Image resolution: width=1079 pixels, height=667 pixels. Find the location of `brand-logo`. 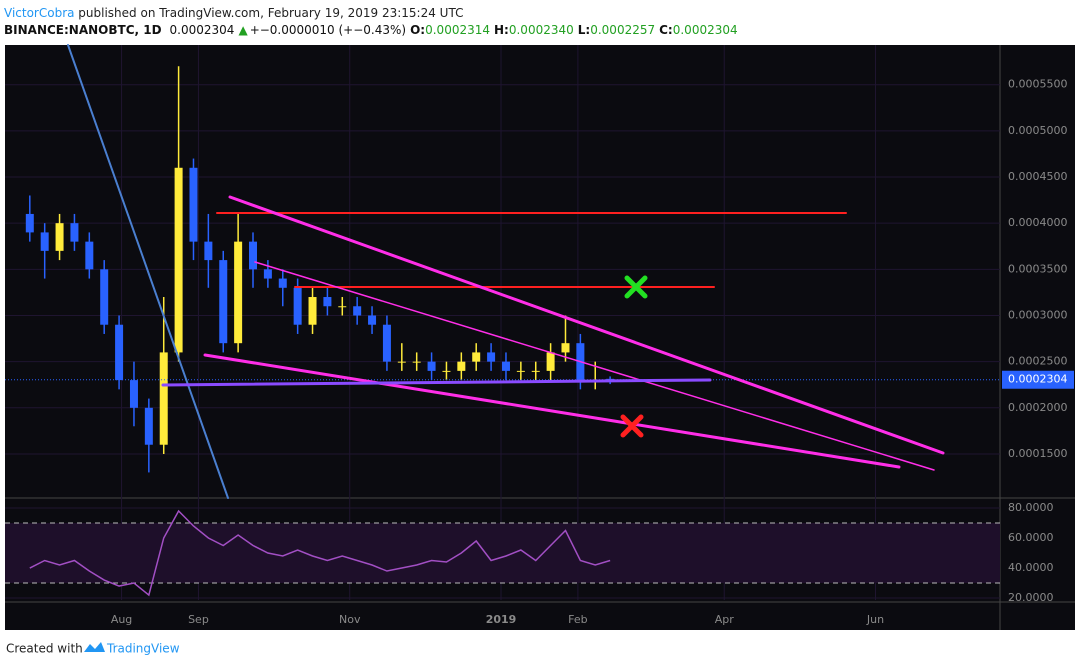

brand-logo is located at coordinates (94, 647).